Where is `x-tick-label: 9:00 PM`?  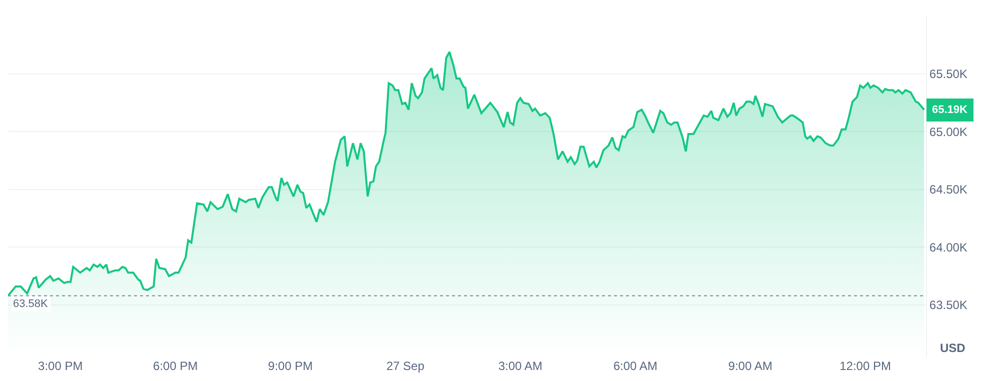 x-tick-label: 9:00 PM is located at coordinates (290, 366).